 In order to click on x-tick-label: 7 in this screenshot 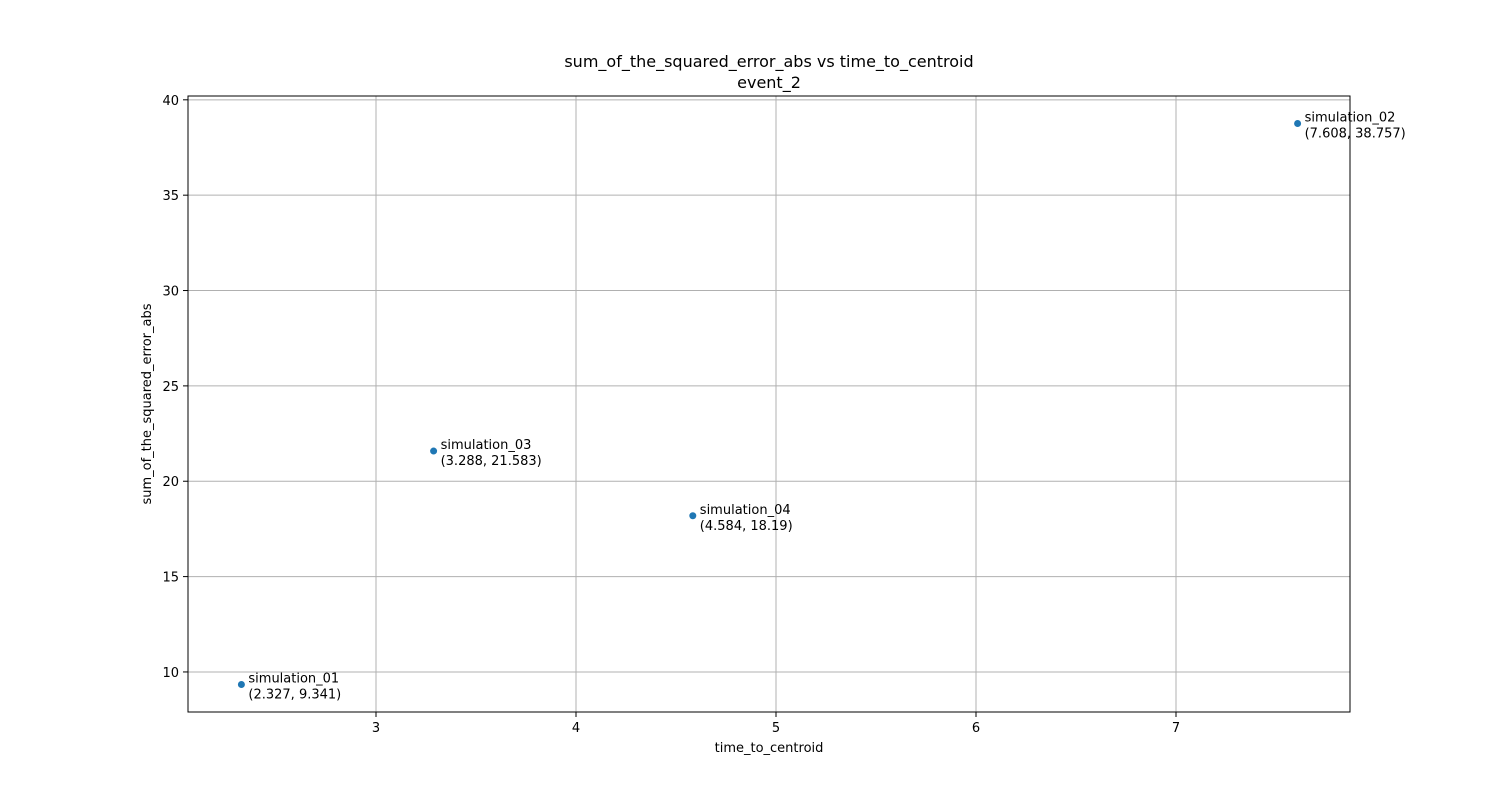, I will do `click(1176, 728)`.